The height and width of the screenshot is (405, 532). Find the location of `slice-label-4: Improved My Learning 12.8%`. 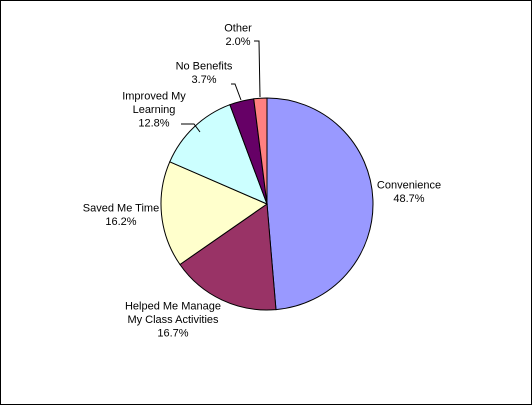

slice-label-4: Improved My Learning 12.8% is located at coordinates (154, 110).